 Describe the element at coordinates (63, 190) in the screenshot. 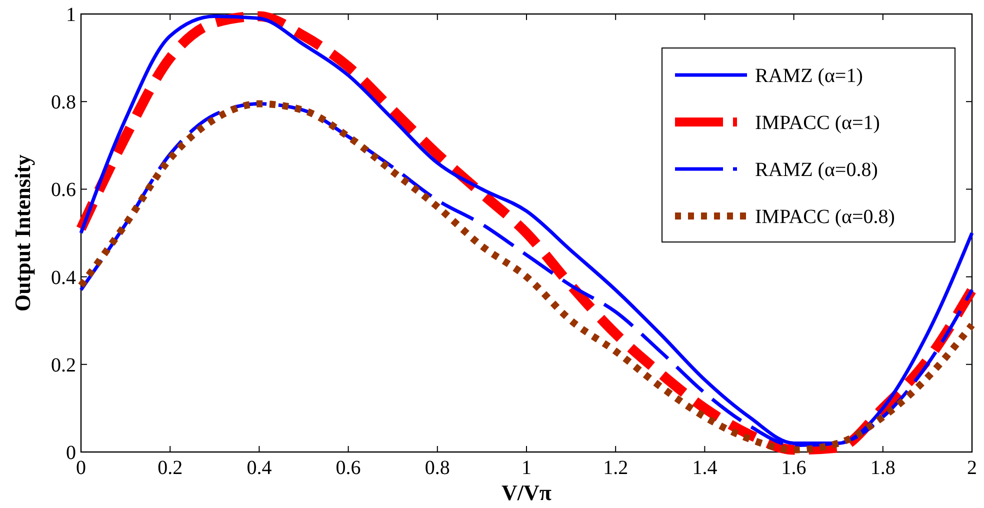

I see `y-tick-label: 0.6` at that location.